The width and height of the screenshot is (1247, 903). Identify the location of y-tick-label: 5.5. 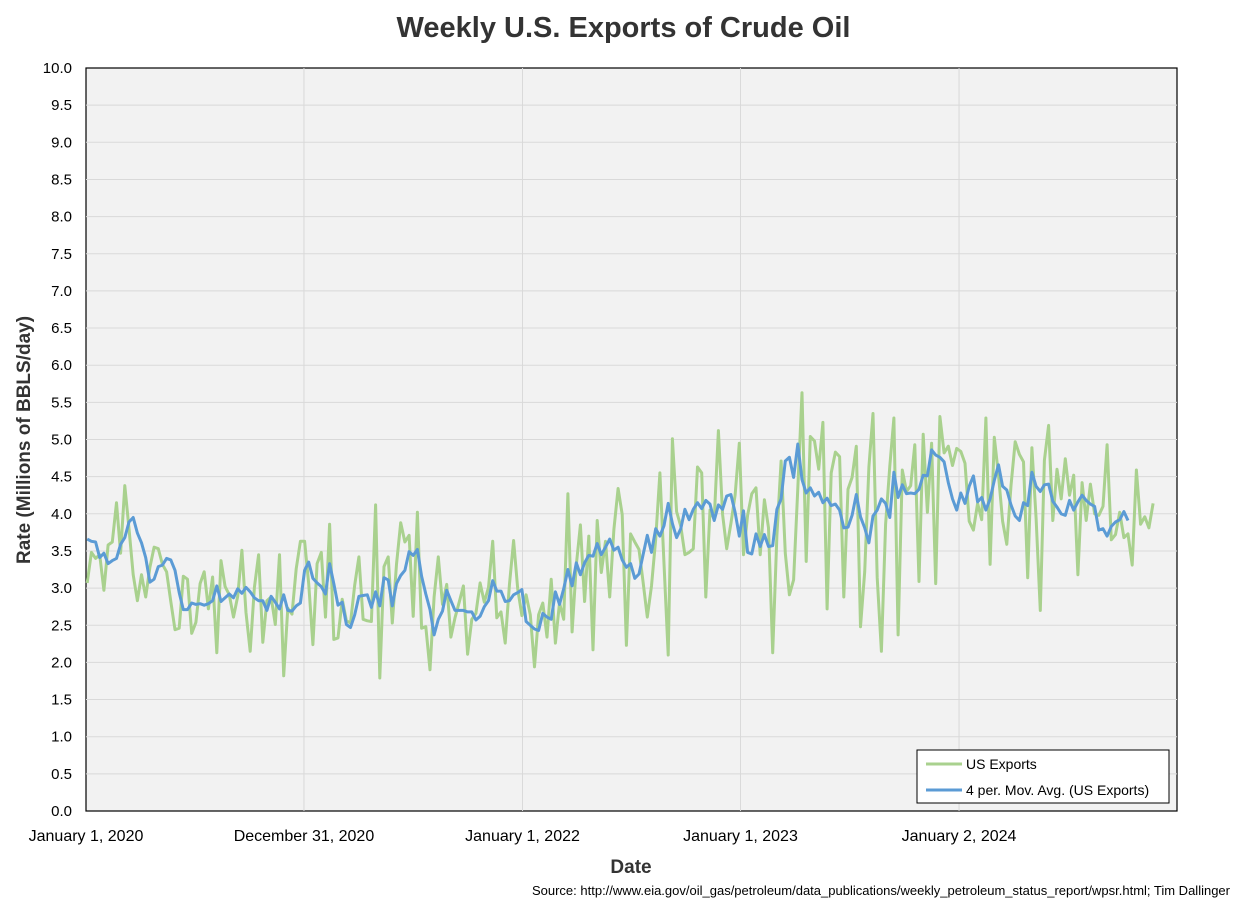
(61, 402).